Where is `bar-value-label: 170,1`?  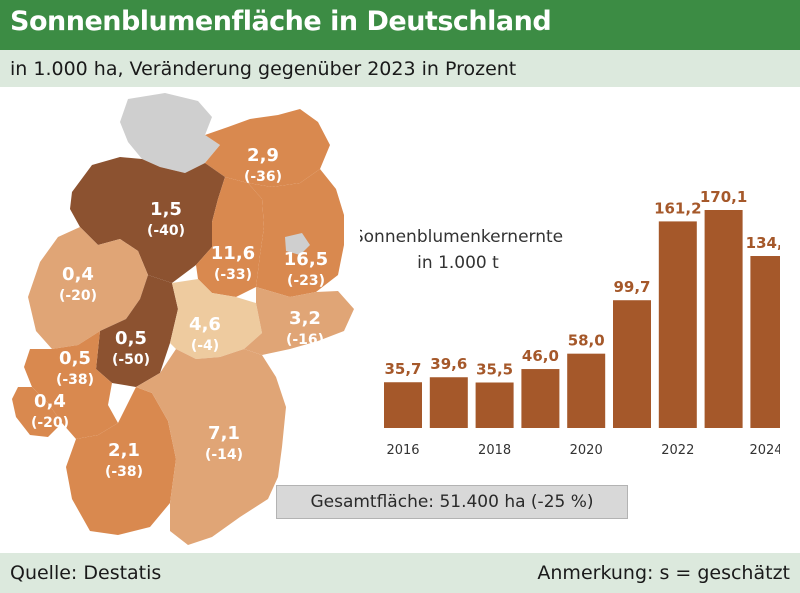
bar-value-label: 170,1 is located at coordinates (723, 197).